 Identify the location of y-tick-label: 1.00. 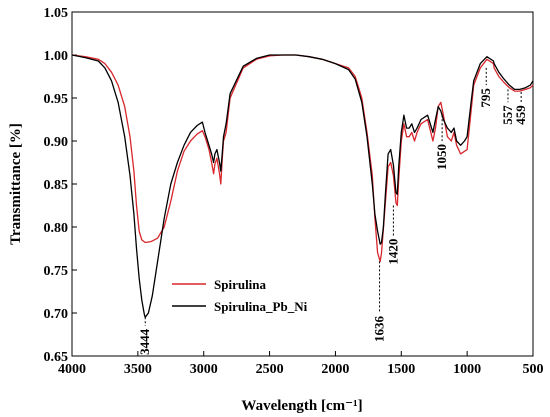
(56, 56).